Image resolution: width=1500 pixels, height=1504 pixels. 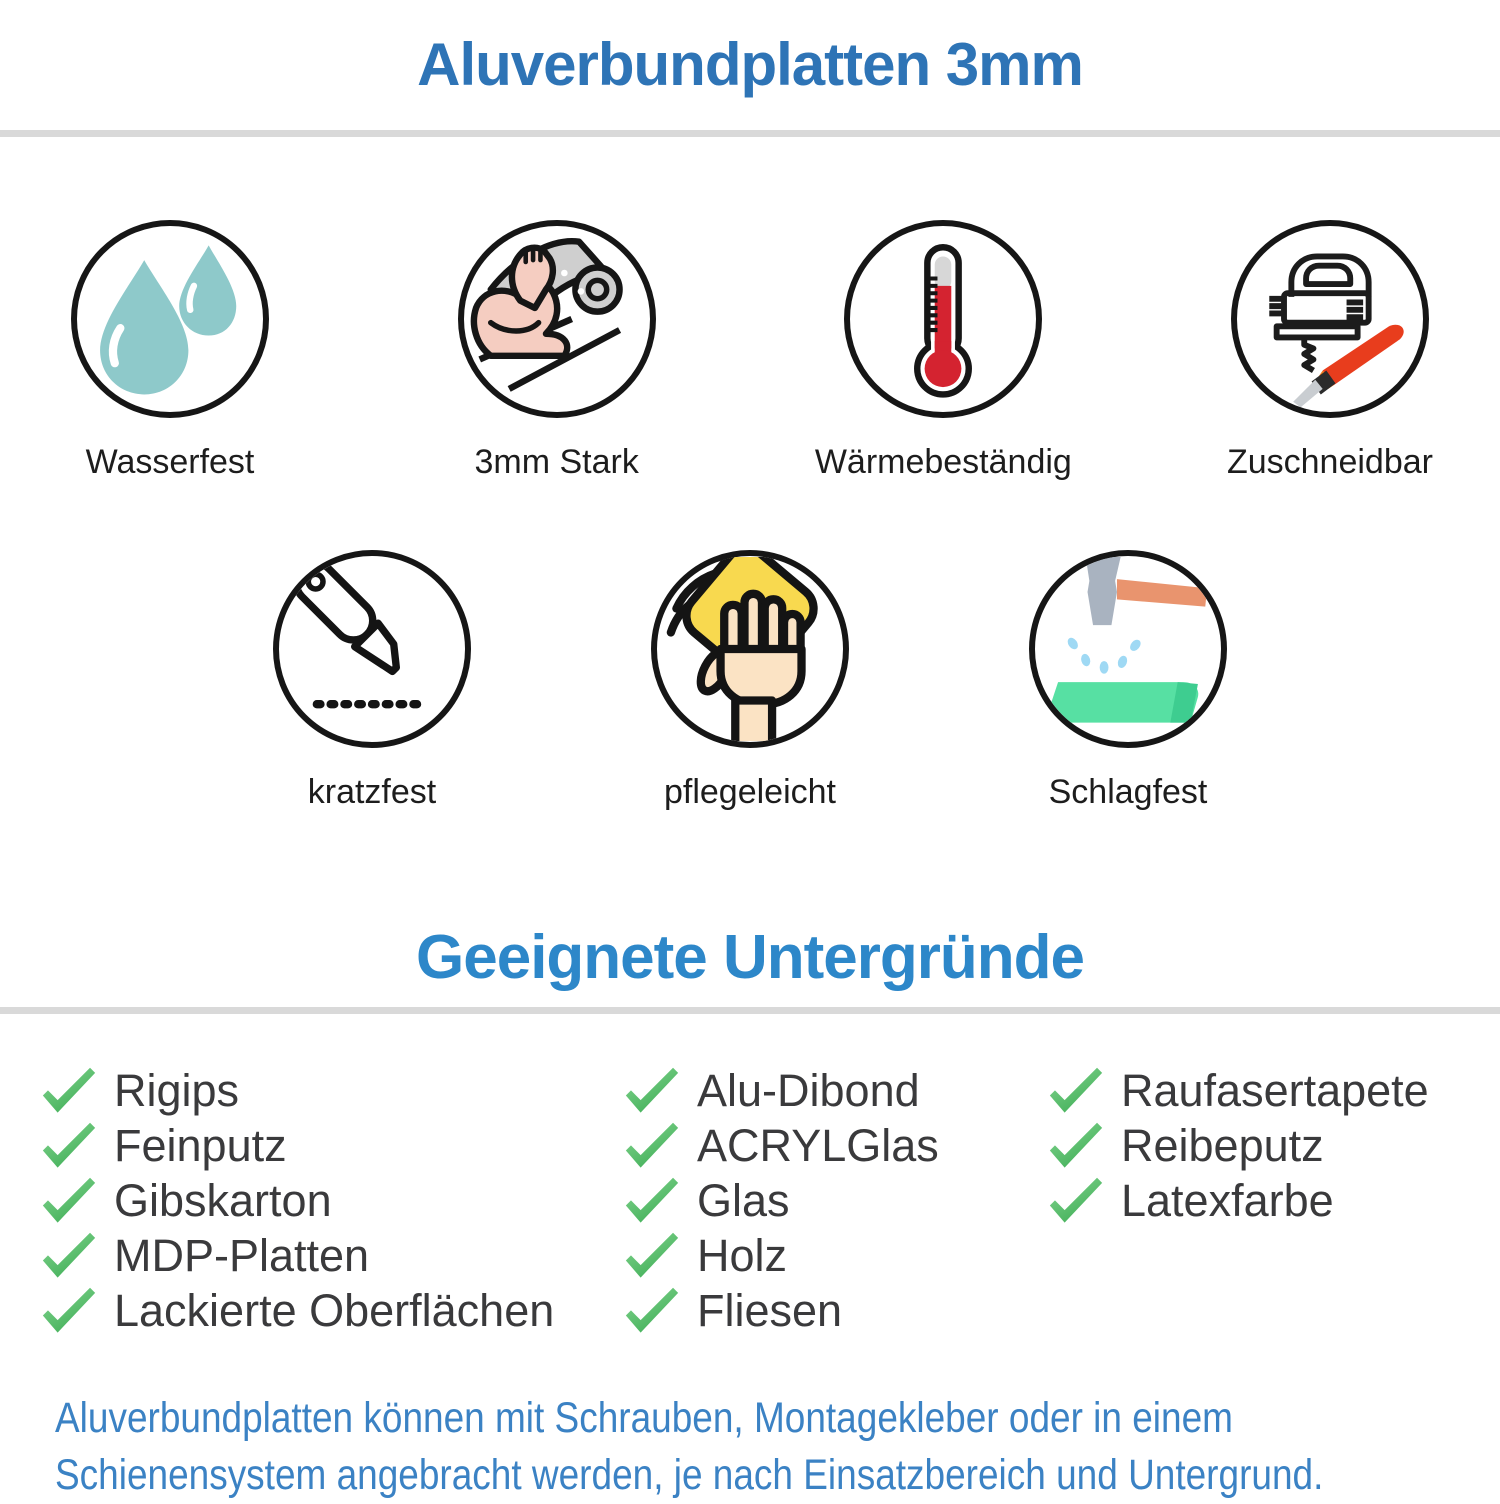 What do you see at coordinates (770, 1310) in the screenshot?
I see `substrate-label: Fliesen` at bounding box center [770, 1310].